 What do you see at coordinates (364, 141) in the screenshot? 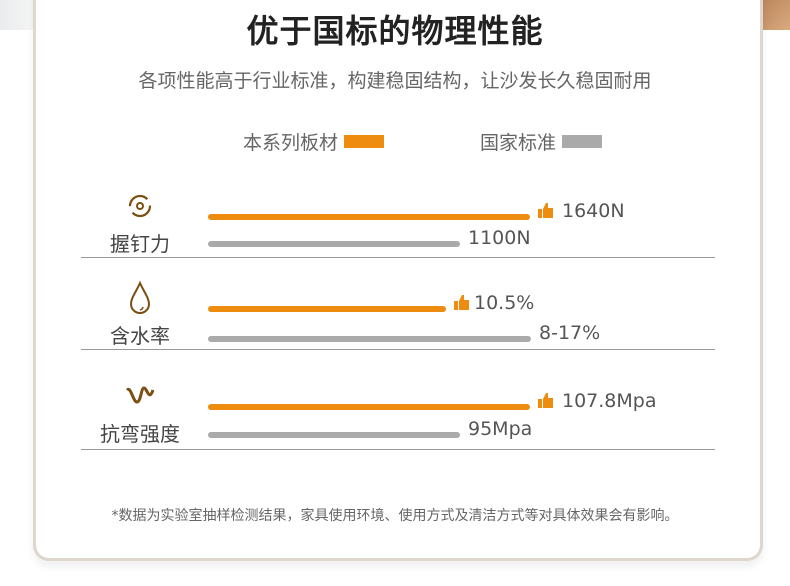
I see `legend-swatch-orange` at bounding box center [364, 141].